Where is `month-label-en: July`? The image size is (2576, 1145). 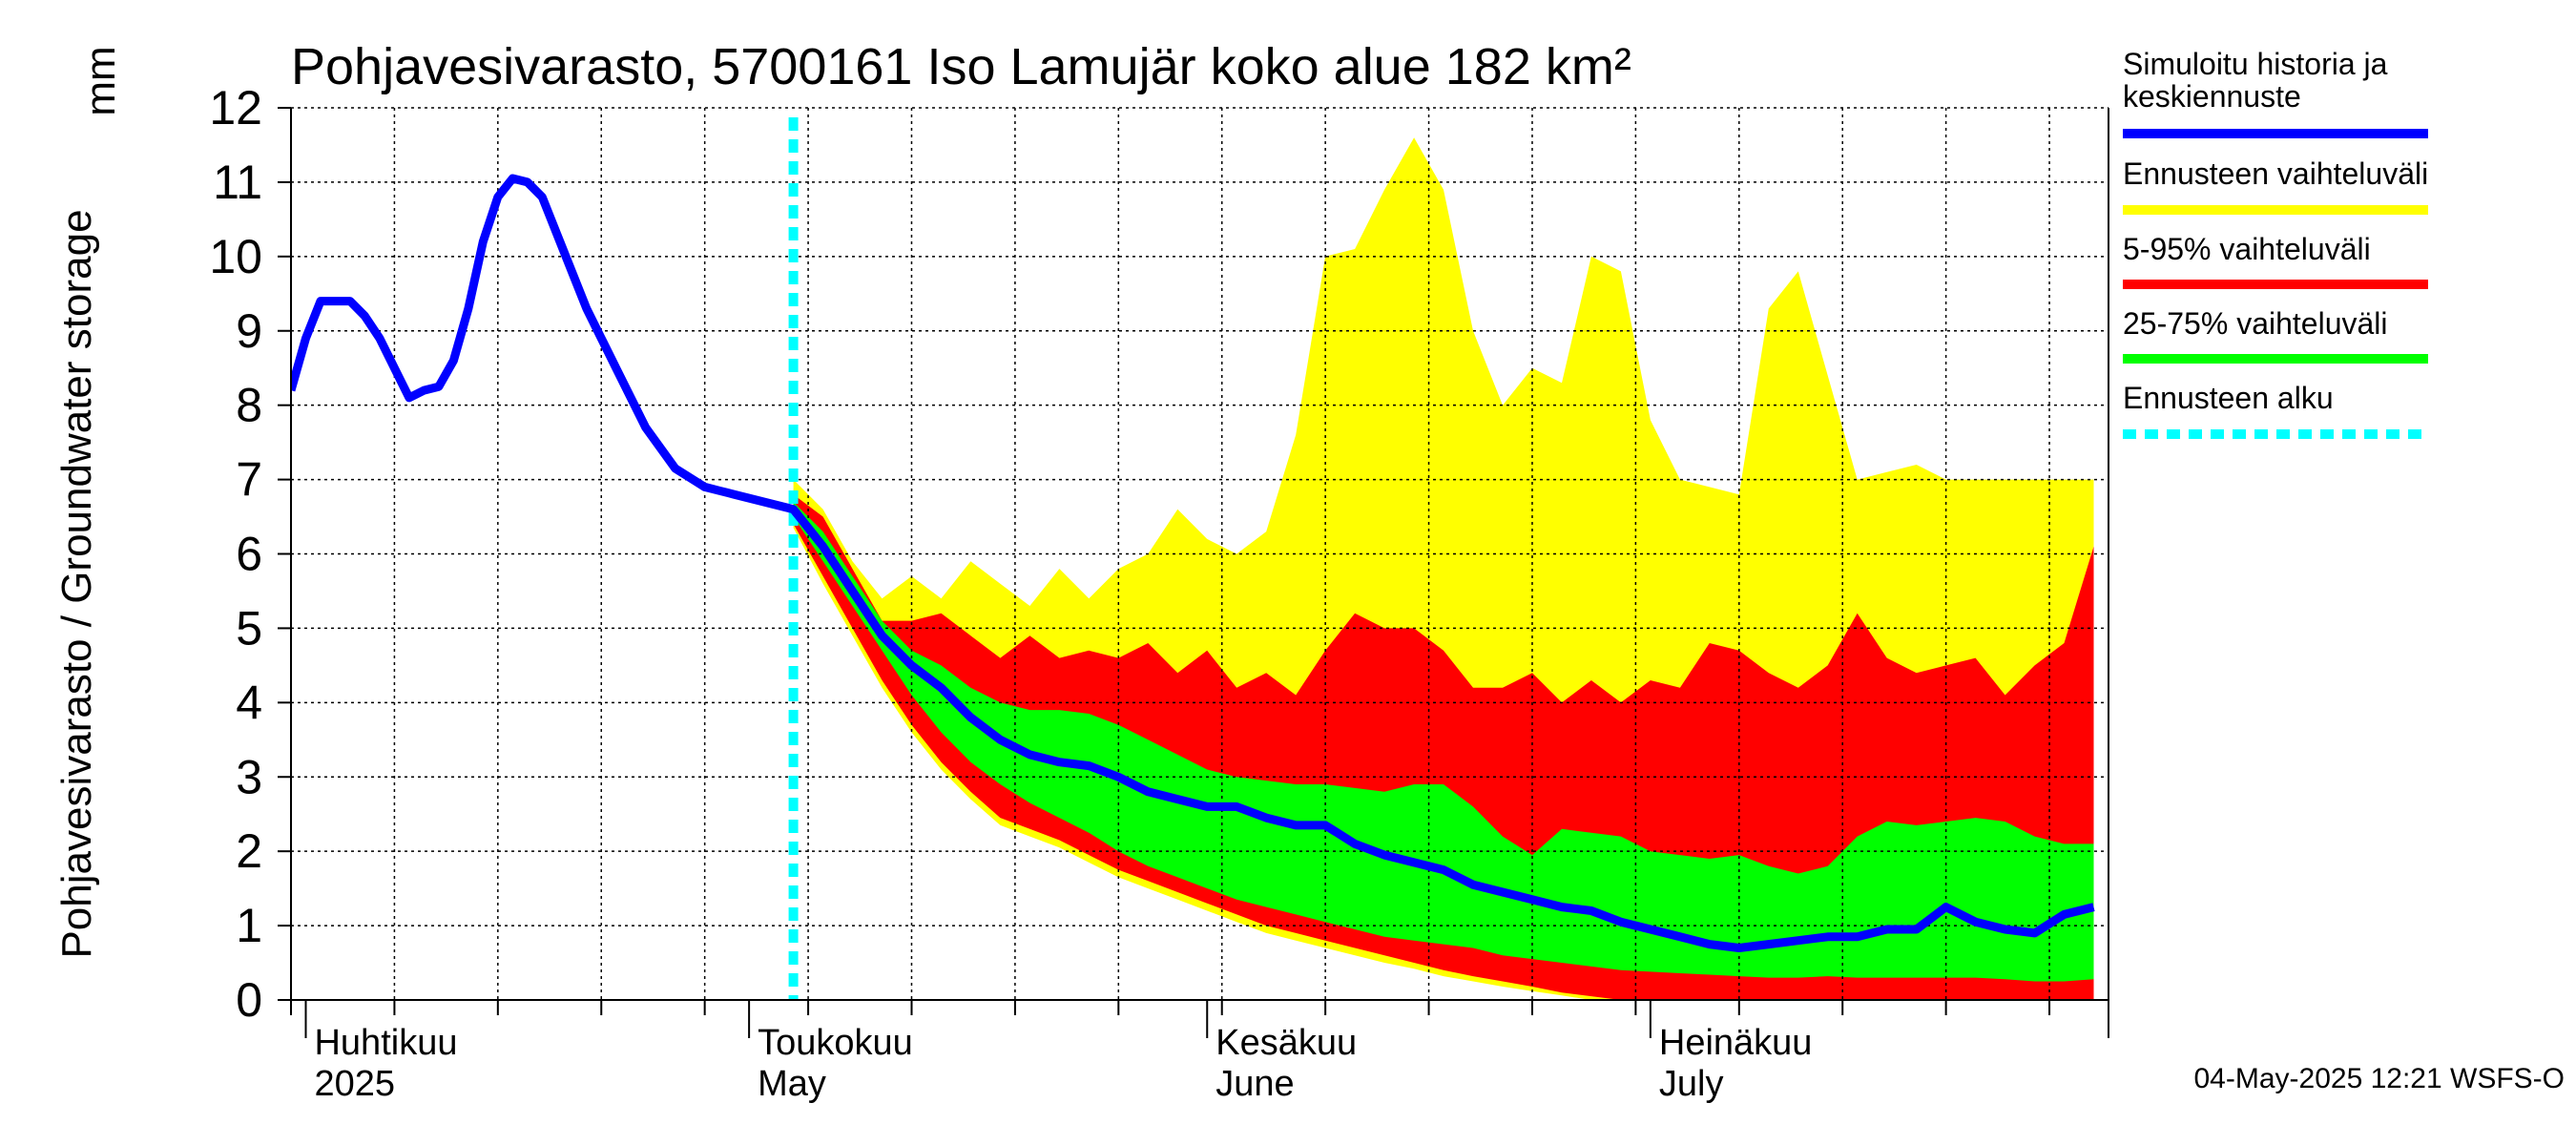
month-label-en: July is located at coordinates (1691, 1084).